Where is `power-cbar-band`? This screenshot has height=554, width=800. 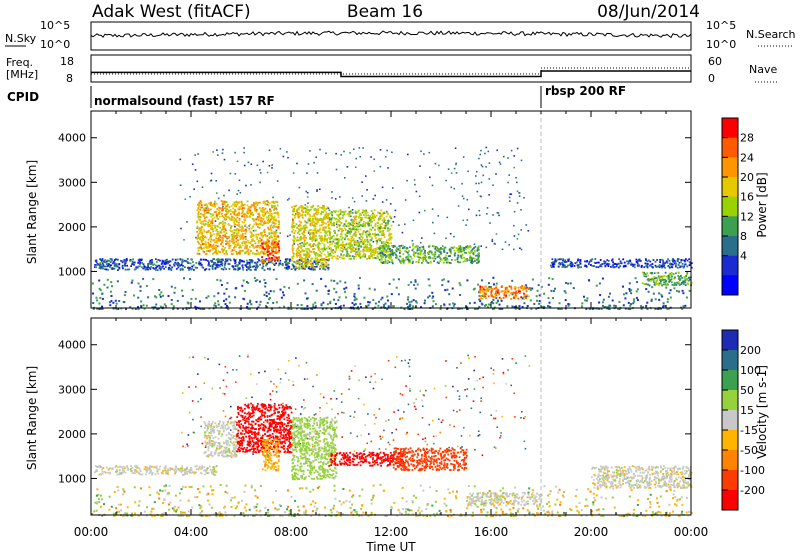 power-cbar-band is located at coordinates (730, 147).